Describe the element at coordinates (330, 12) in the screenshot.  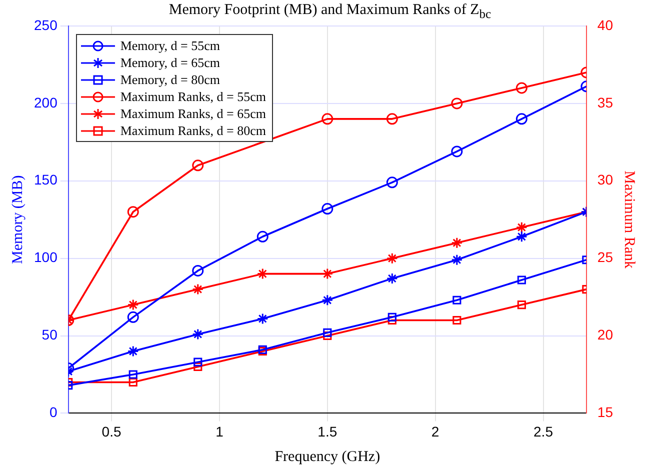
I see `chart-title: Memory Footprint (MB) and Maximum Ranks of Z$_{bc}$` at that location.